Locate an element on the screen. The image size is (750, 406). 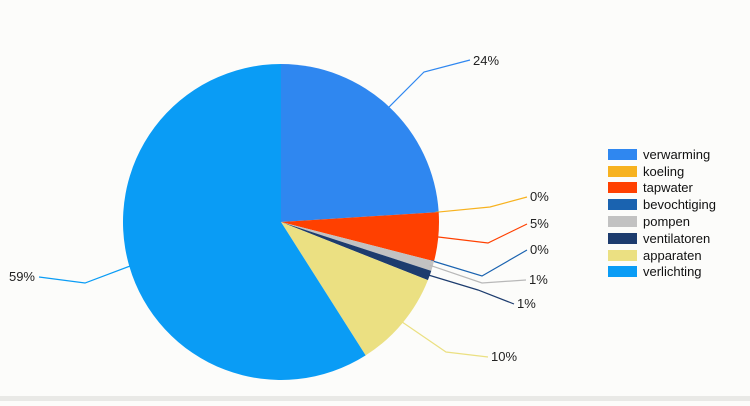
data-label-verlichting: 59% is located at coordinates (22, 276).